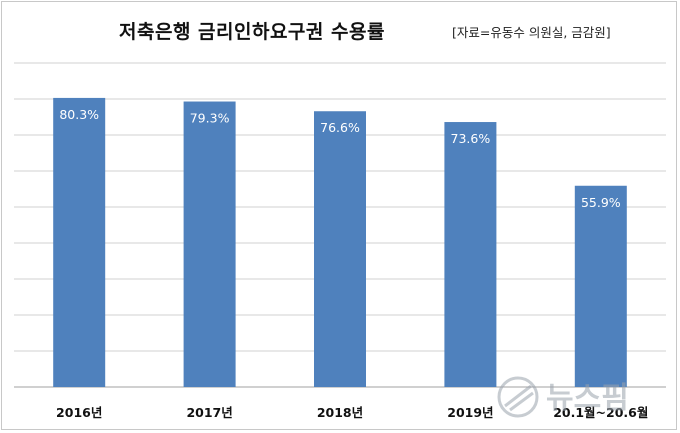  What do you see at coordinates (600, 412) in the screenshot?
I see `x-tick-label: 20.1월~20.6월` at bounding box center [600, 412].